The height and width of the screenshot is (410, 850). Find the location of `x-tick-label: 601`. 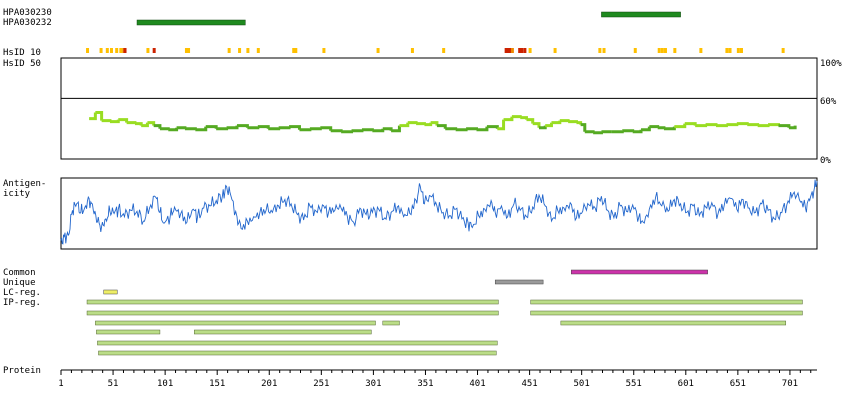

x-tick-label: 601 is located at coordinates (686, 384).